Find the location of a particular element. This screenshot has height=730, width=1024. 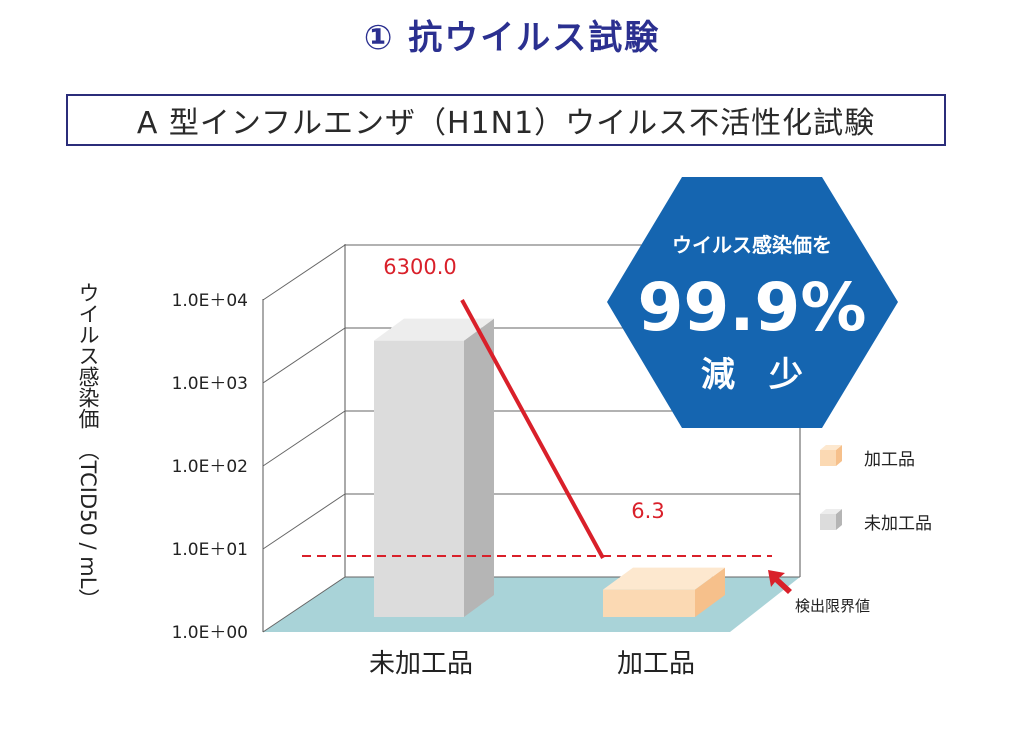

y-tick-label: 1.0E＋03 is located at coordinates (210, 384).